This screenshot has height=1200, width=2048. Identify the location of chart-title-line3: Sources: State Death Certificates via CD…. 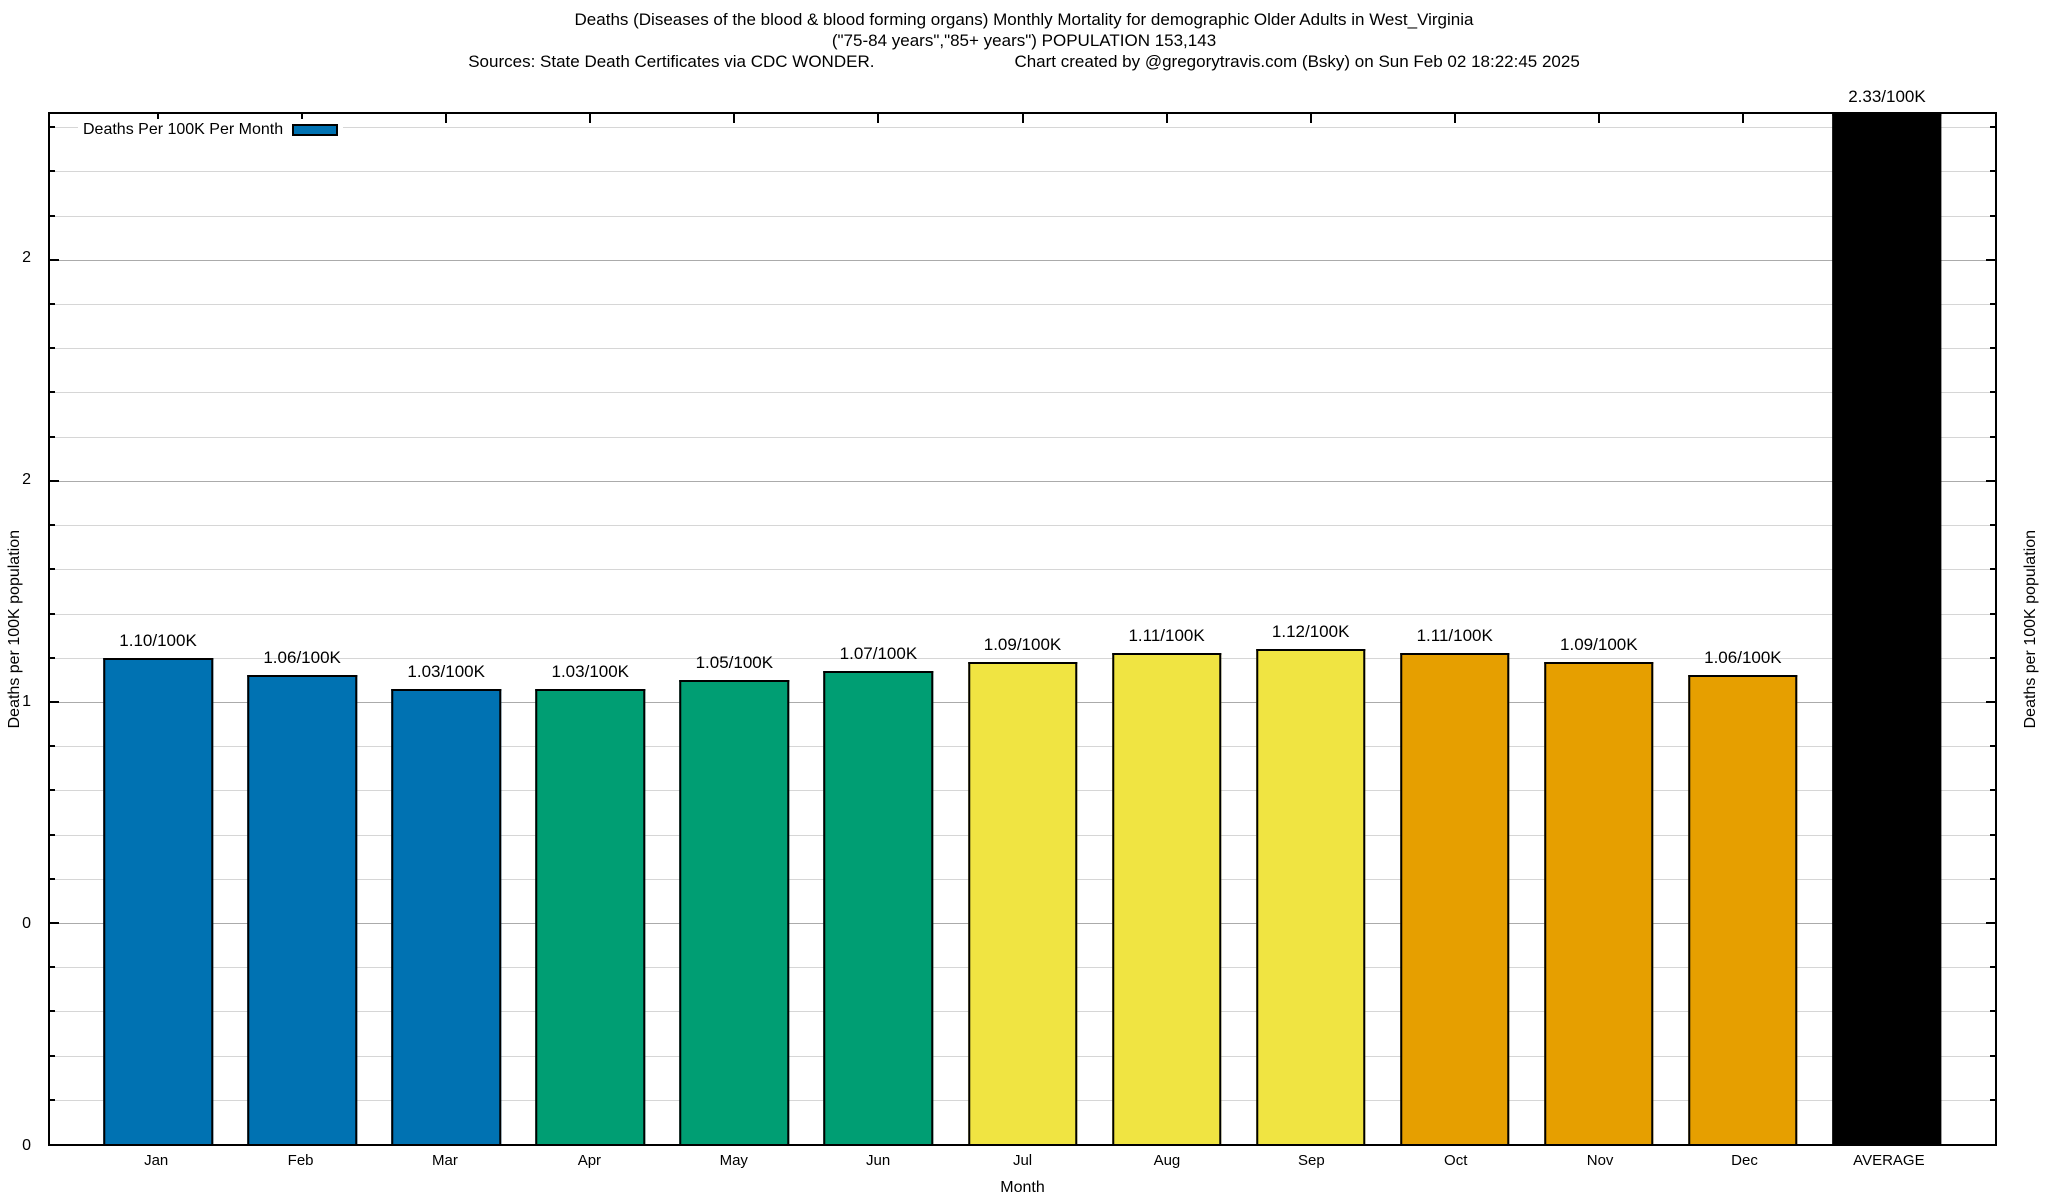
(1024, 61).